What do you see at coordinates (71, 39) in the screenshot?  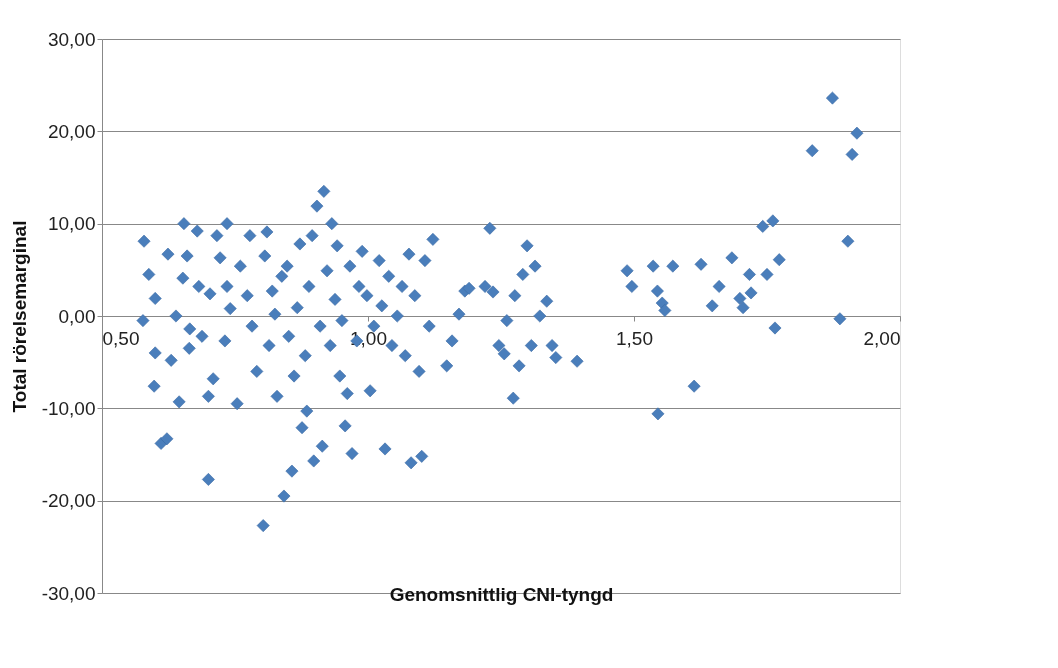 I see `y-tick-label: 30,00` at bounding box center [71, 39].